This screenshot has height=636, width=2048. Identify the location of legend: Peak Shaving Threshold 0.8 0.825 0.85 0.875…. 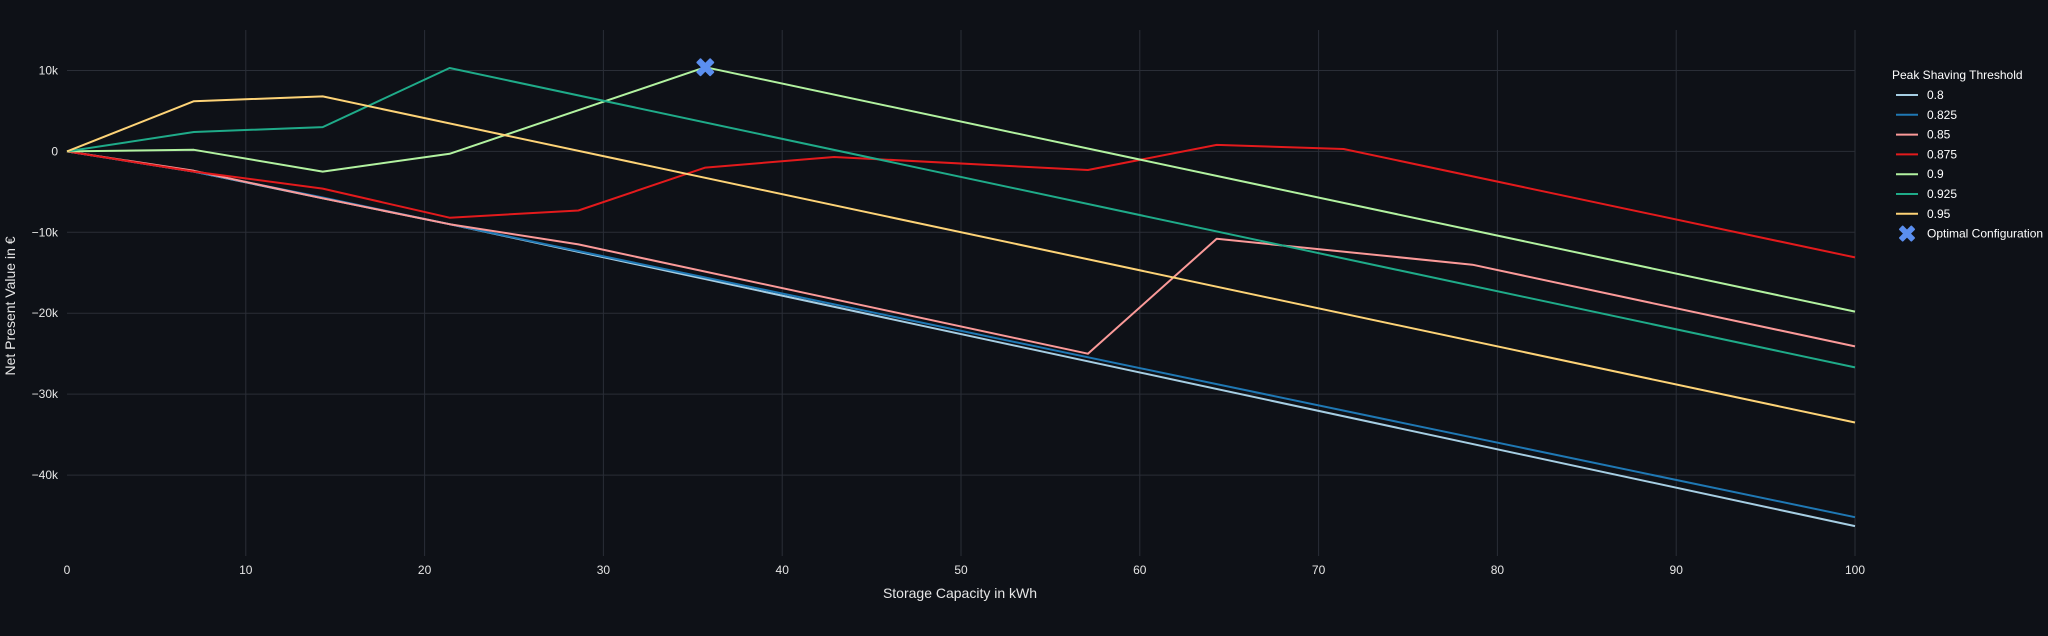
(1967, 155).